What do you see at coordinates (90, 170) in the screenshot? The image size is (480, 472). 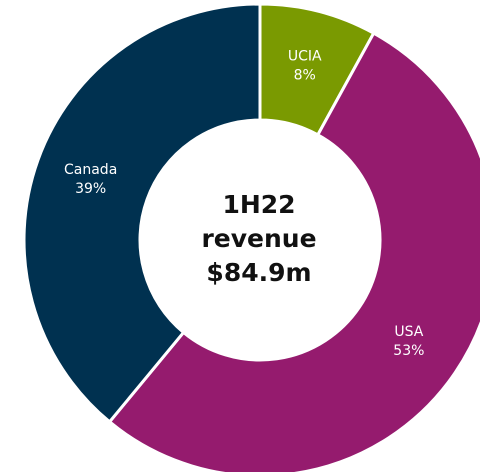 I see `slice-name: Canada` at bounding box center [90, 170].